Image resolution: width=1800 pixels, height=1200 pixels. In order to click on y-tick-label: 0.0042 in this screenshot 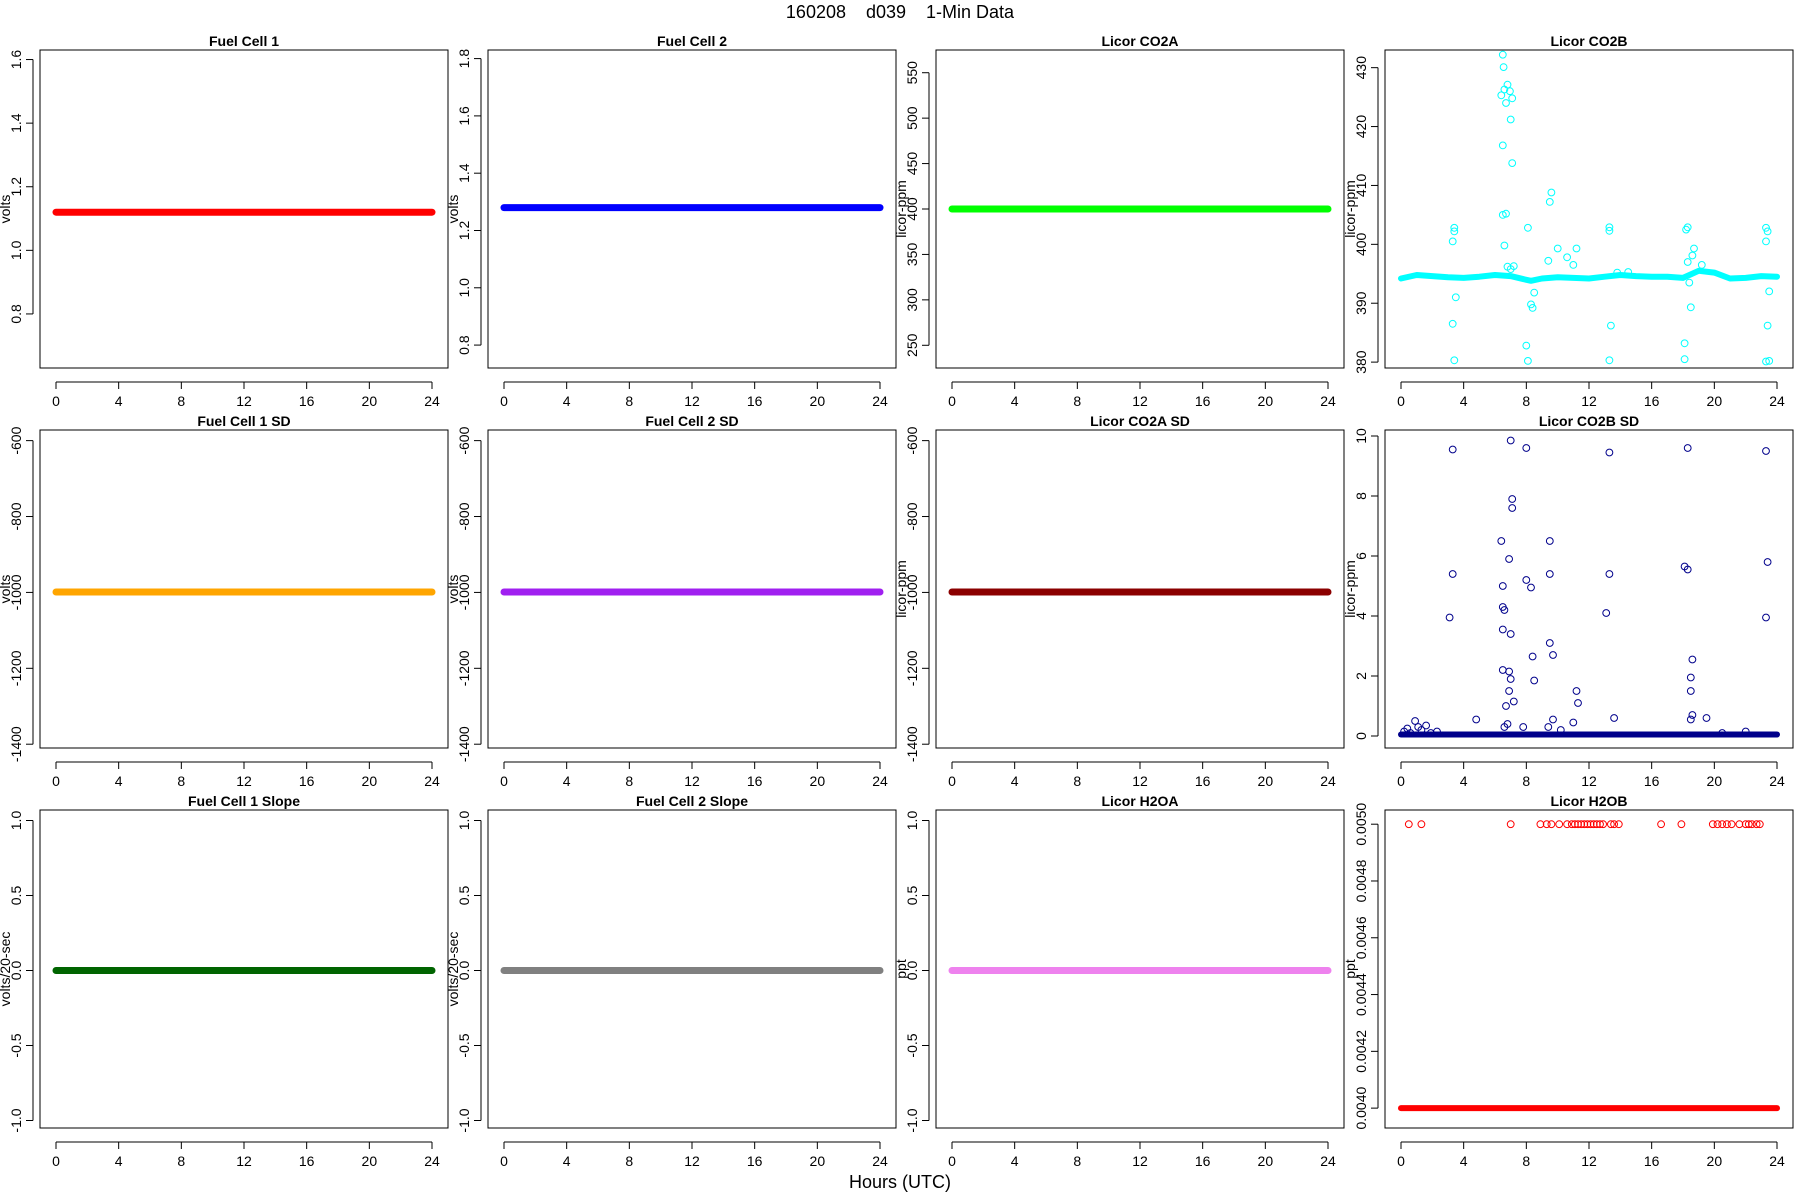, I will do `click(1361, 1051)`.